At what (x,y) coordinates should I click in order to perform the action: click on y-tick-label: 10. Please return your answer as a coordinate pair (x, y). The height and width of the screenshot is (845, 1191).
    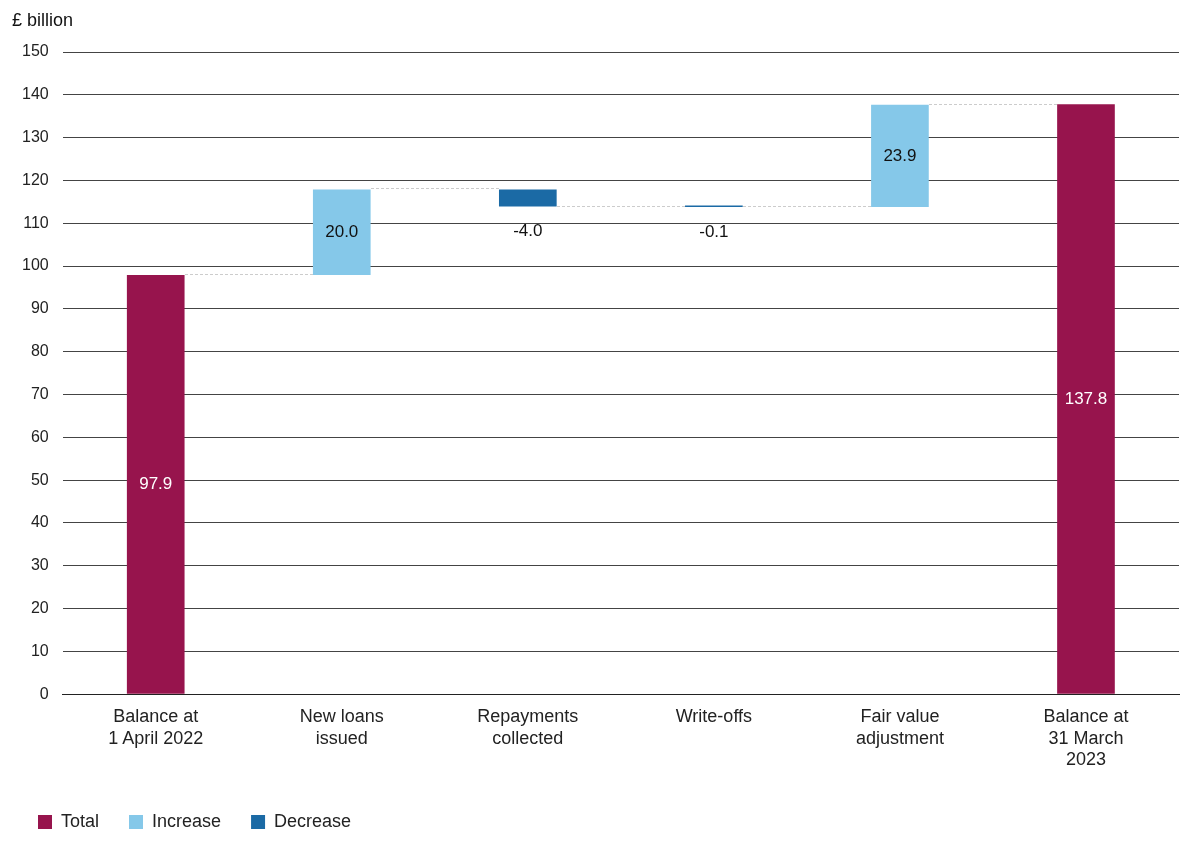
    Looking at the image, I should click on (39, 650).